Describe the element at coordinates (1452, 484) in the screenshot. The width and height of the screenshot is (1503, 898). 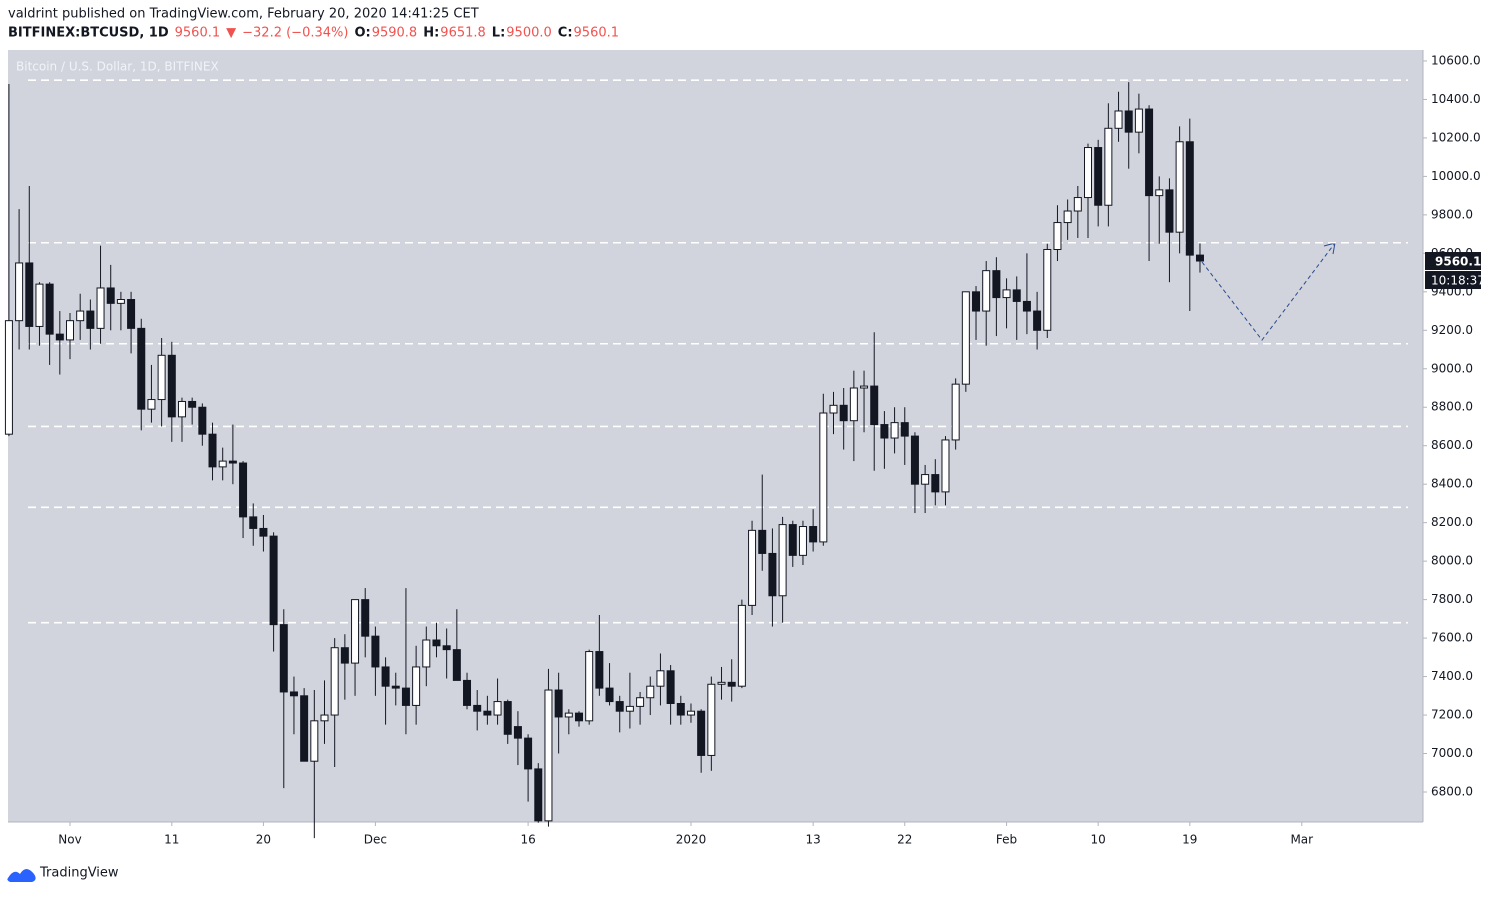
I see `y-tick-label: 8400.0` at that location.